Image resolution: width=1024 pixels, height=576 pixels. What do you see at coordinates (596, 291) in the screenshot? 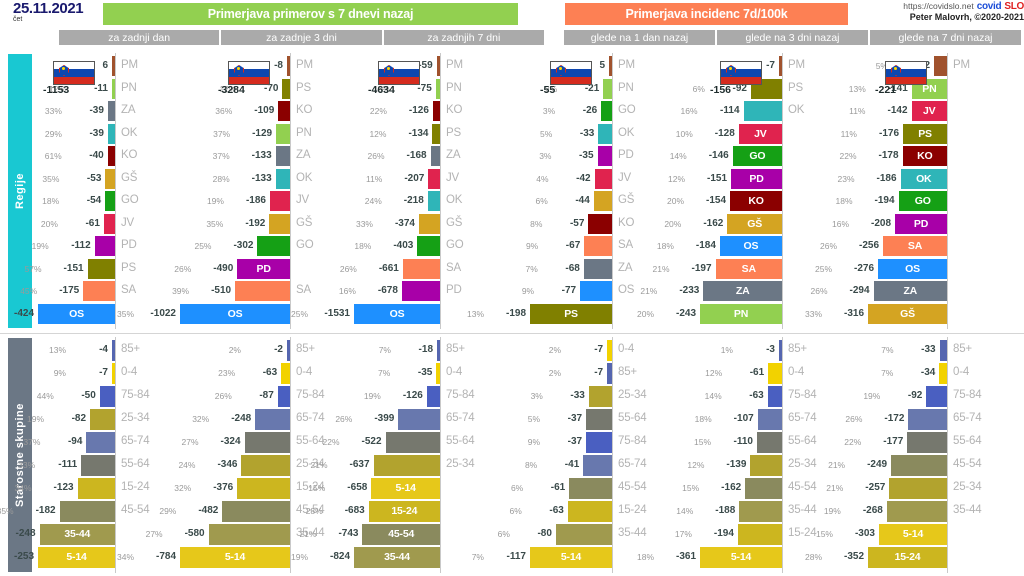
I see `bar-OS` at bounding box center [596, 291].